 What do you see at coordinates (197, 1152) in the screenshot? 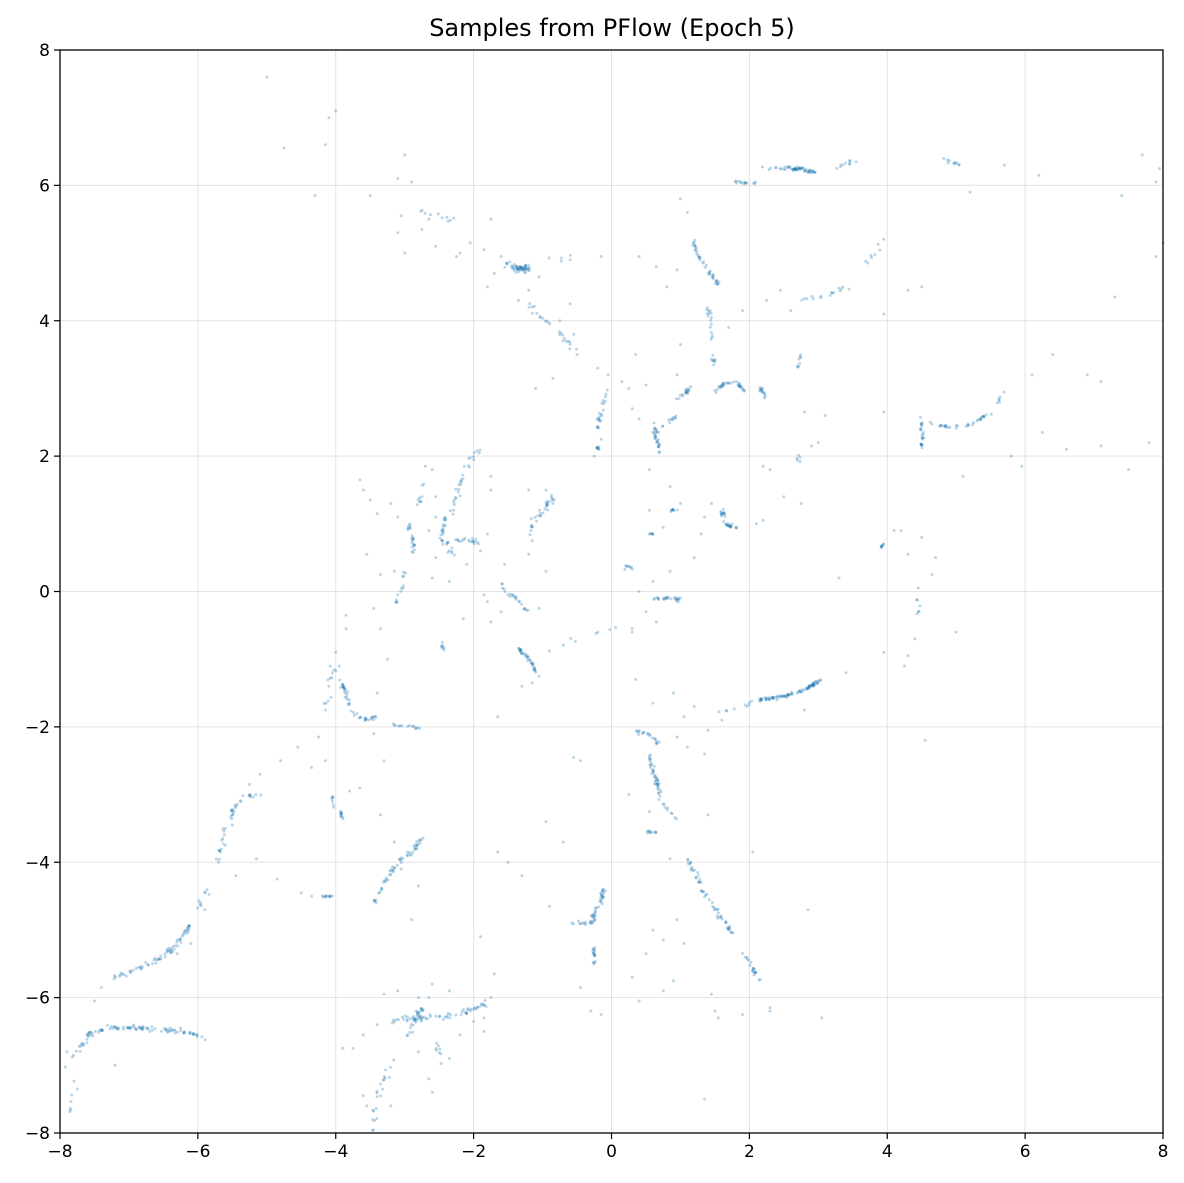
I see `x-tick-label: −6` at bounding box center [197, 1152].